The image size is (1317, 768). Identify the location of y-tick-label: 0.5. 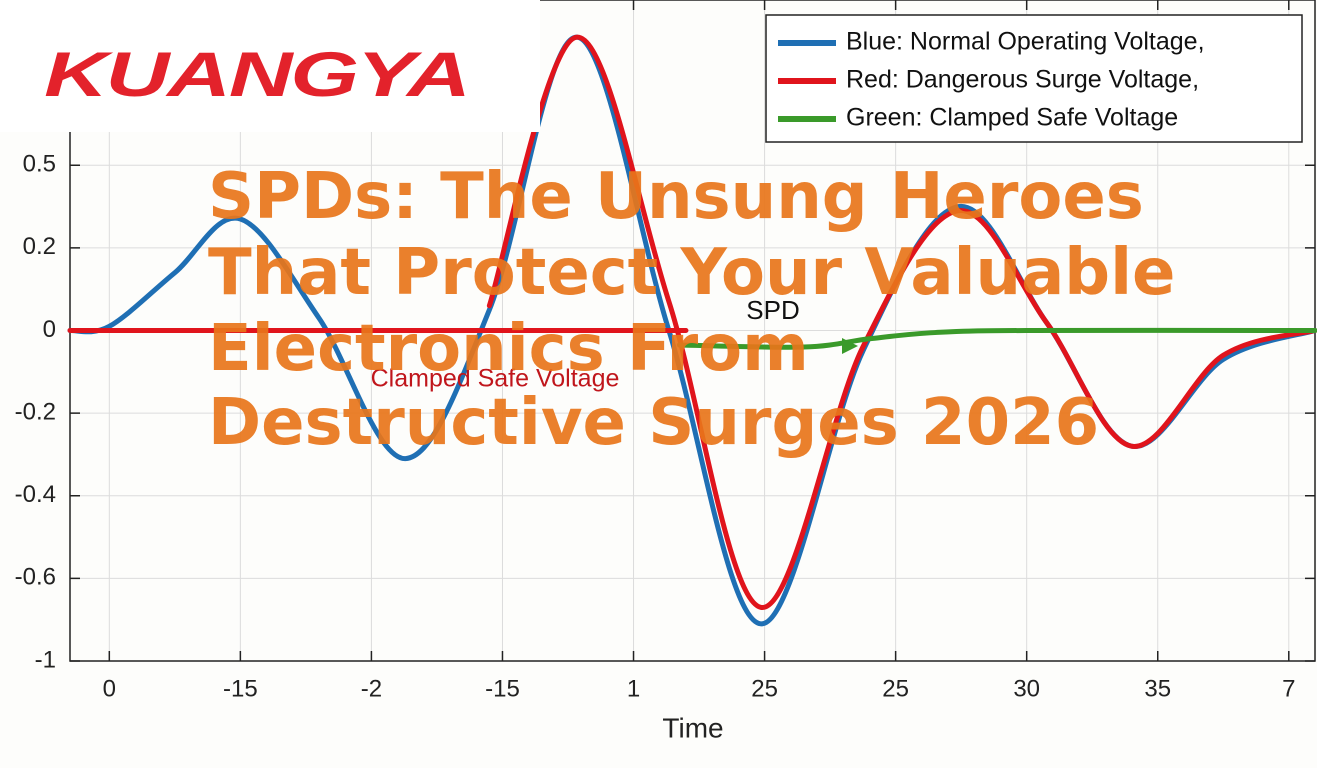
(39, 164).